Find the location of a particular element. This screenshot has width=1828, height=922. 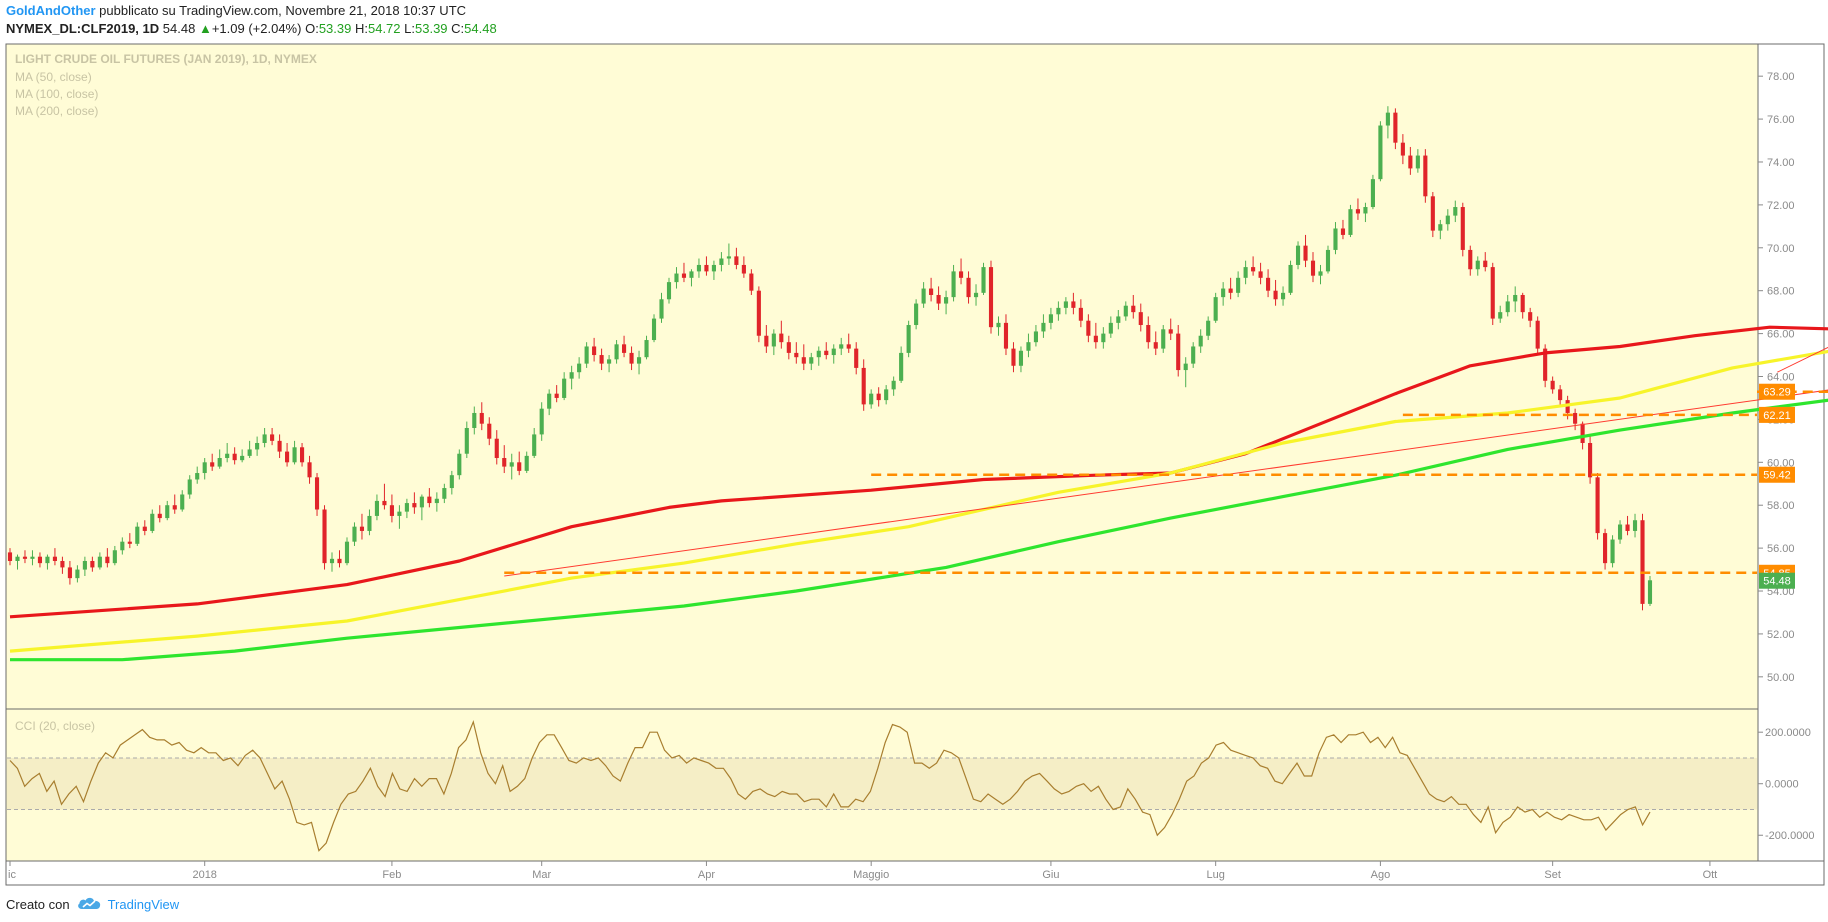

cci-band is located at coordinates (882, 783).